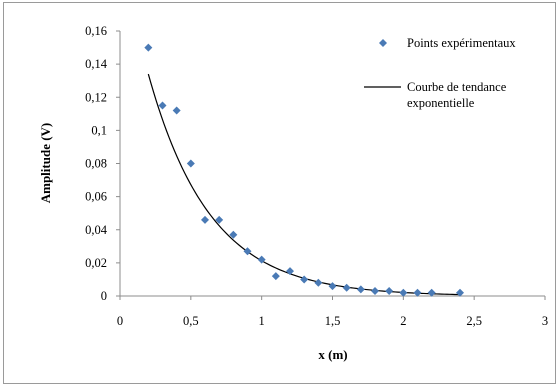  Describe the element at coordinates (474, 321) in the screenshot. I see `x-tick-label: 2,5` at that location.